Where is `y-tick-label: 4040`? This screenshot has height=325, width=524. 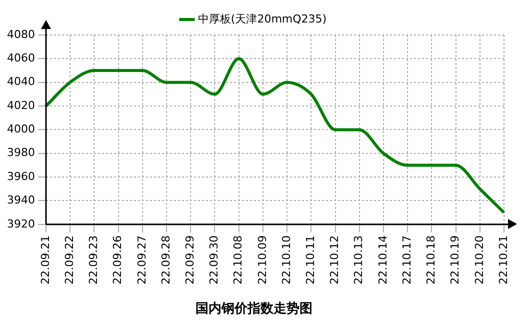 y-tick-label: 4040 is located at coordinates (20, 81).